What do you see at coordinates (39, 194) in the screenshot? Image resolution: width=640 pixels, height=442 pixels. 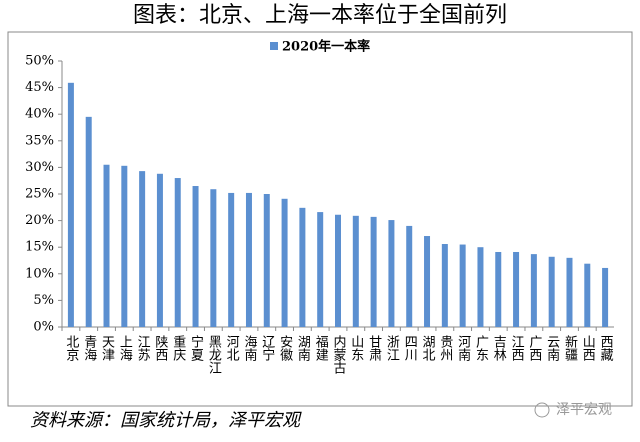 I see `y-tick-label: 25%` at bounding box center [39, 194].